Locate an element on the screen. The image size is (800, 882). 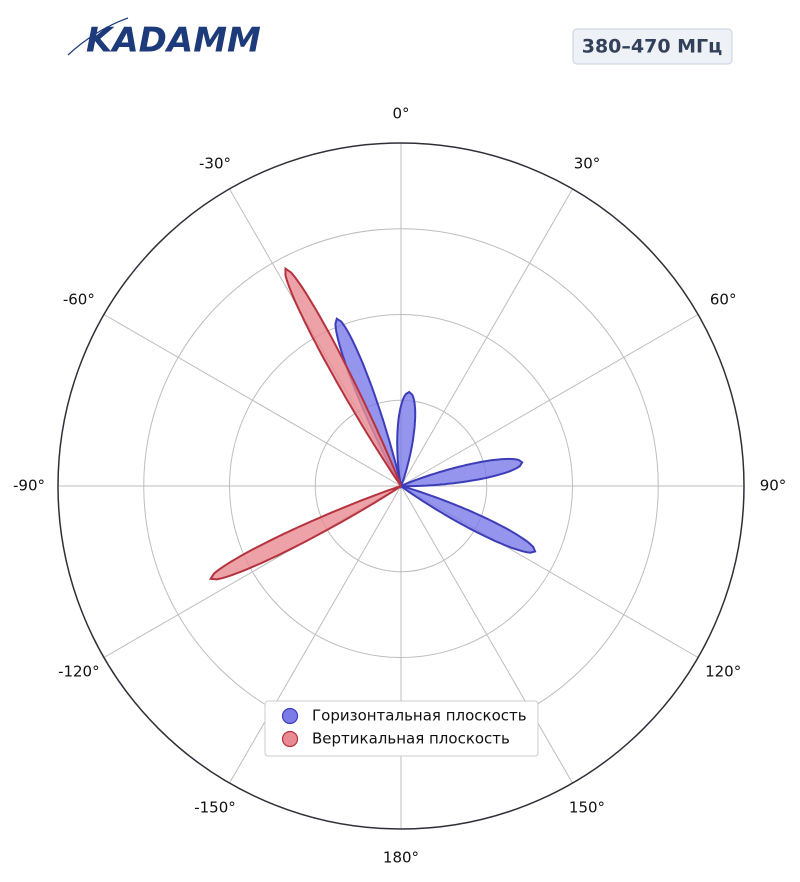
angle-tick-label: -150° is located at coordinates (215, 808).